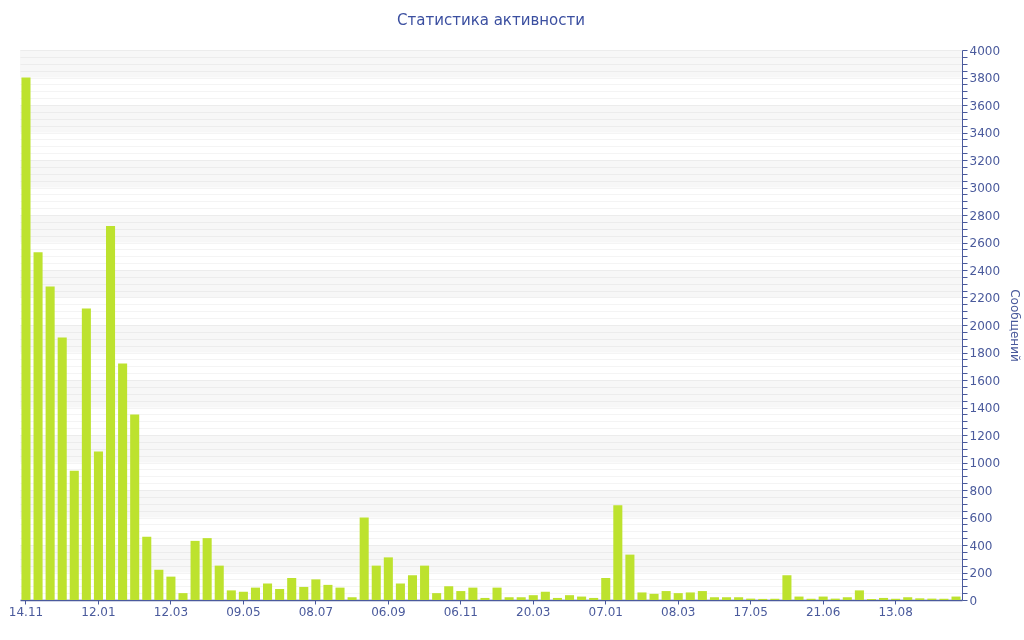 This screenshot has width=1024, height=640. I want to click on x-tick-label: 20.03, so click(533, 611).